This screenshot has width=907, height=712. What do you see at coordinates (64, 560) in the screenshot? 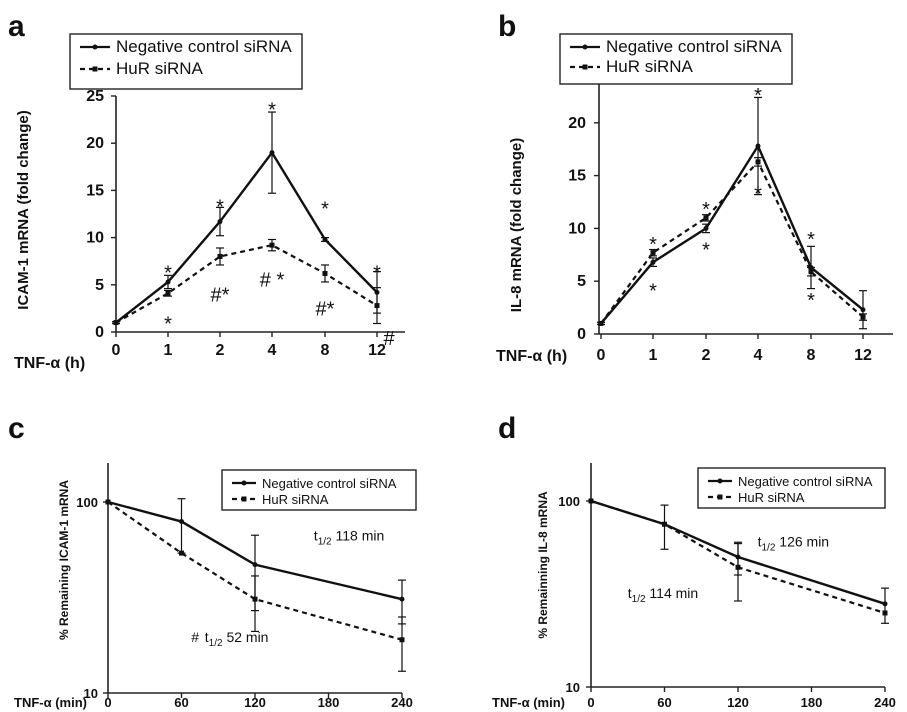
I see `panel-c-ylabel: % Remaining ICAM-1 mRNA` at bounding box center [64, 560].